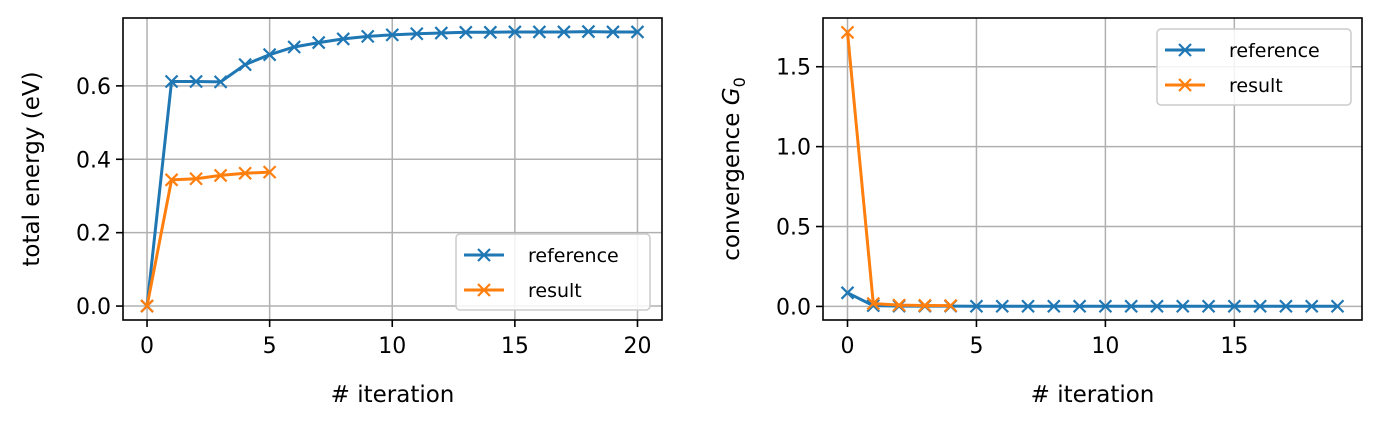  I want to click on y-tick-label: 0.2, so click(93, 234).